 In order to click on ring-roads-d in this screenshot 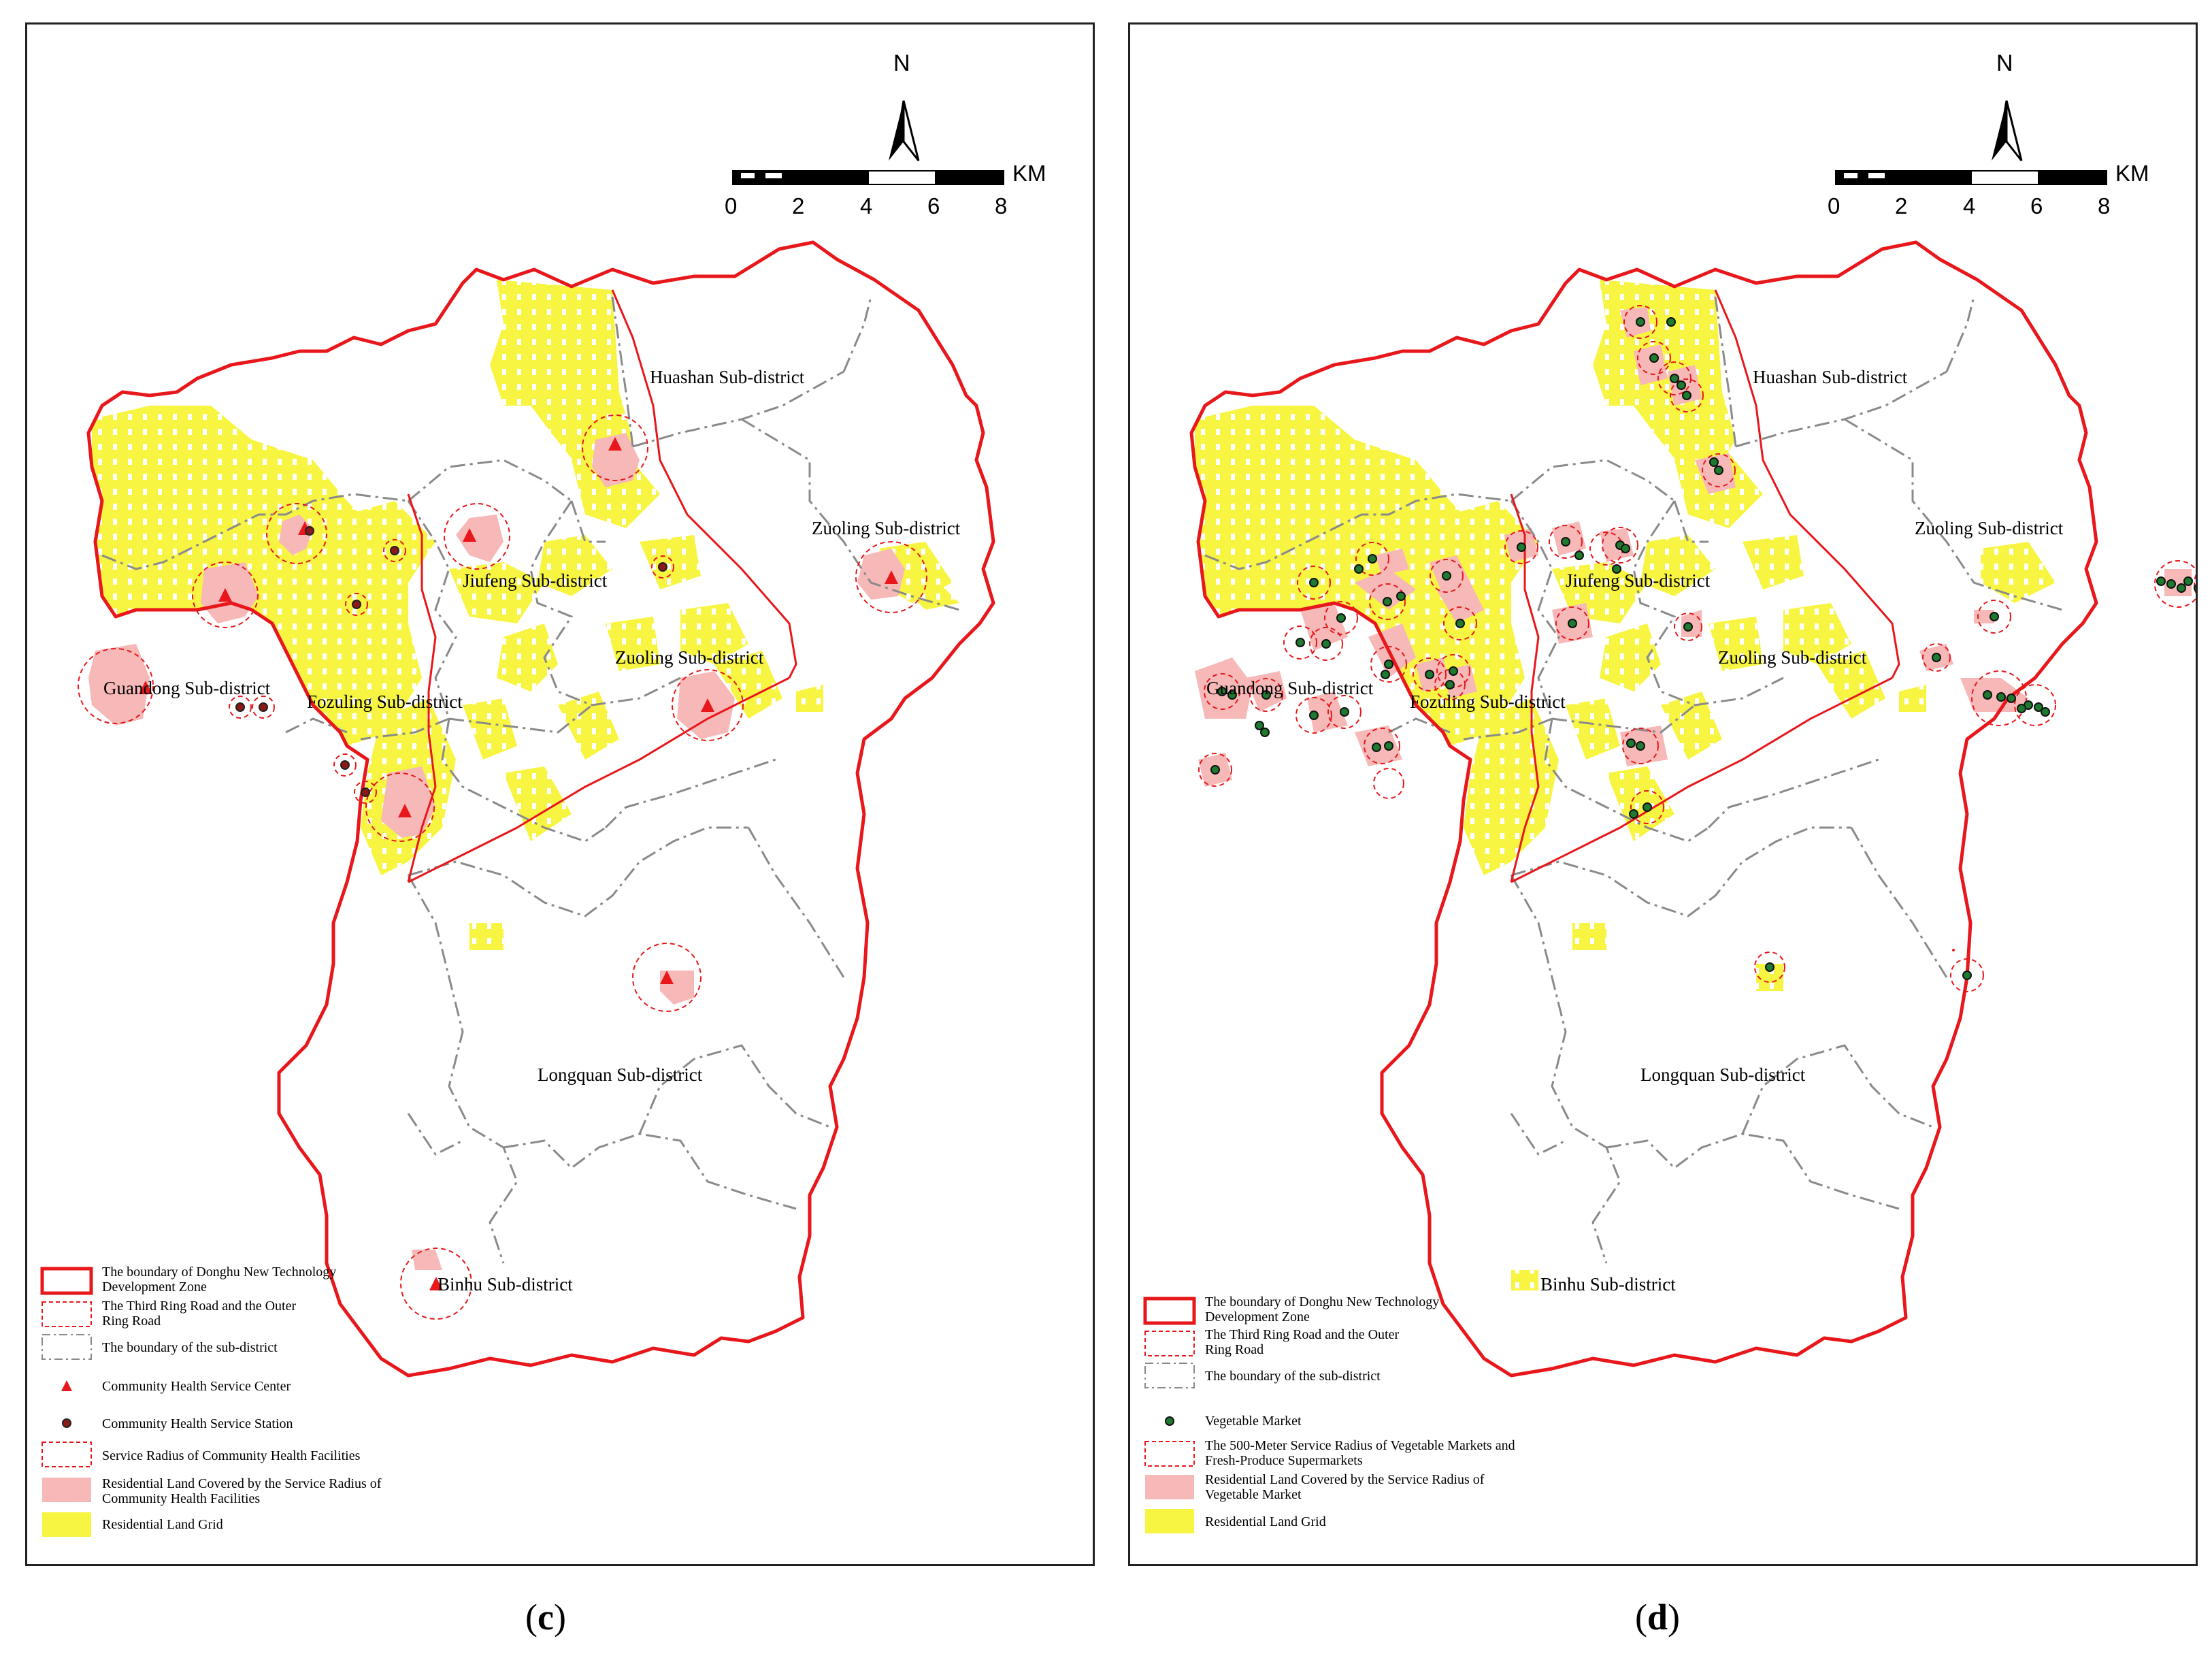, I will do `click(1705, 586)`.